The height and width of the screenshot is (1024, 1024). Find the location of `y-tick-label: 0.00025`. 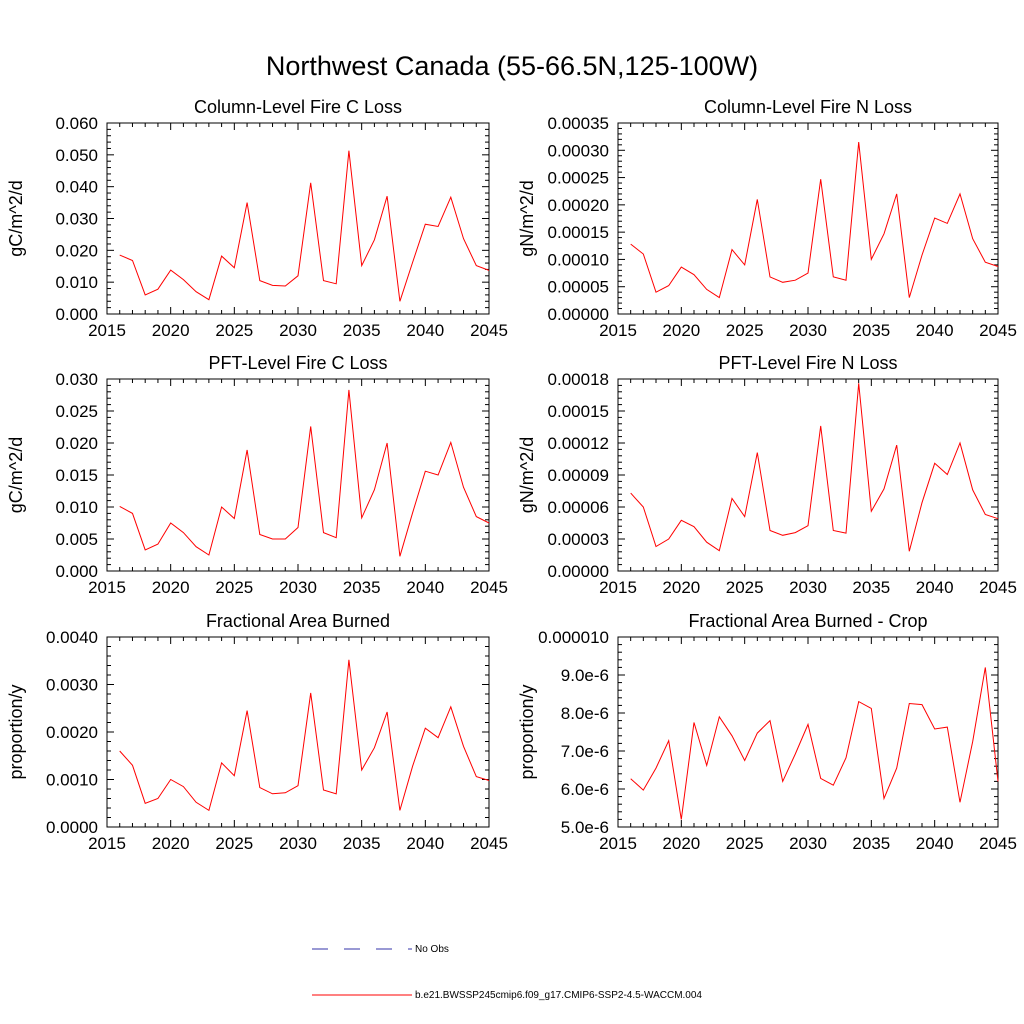

y-tick-label: 0.00025 is located at coordinates (578, 178).